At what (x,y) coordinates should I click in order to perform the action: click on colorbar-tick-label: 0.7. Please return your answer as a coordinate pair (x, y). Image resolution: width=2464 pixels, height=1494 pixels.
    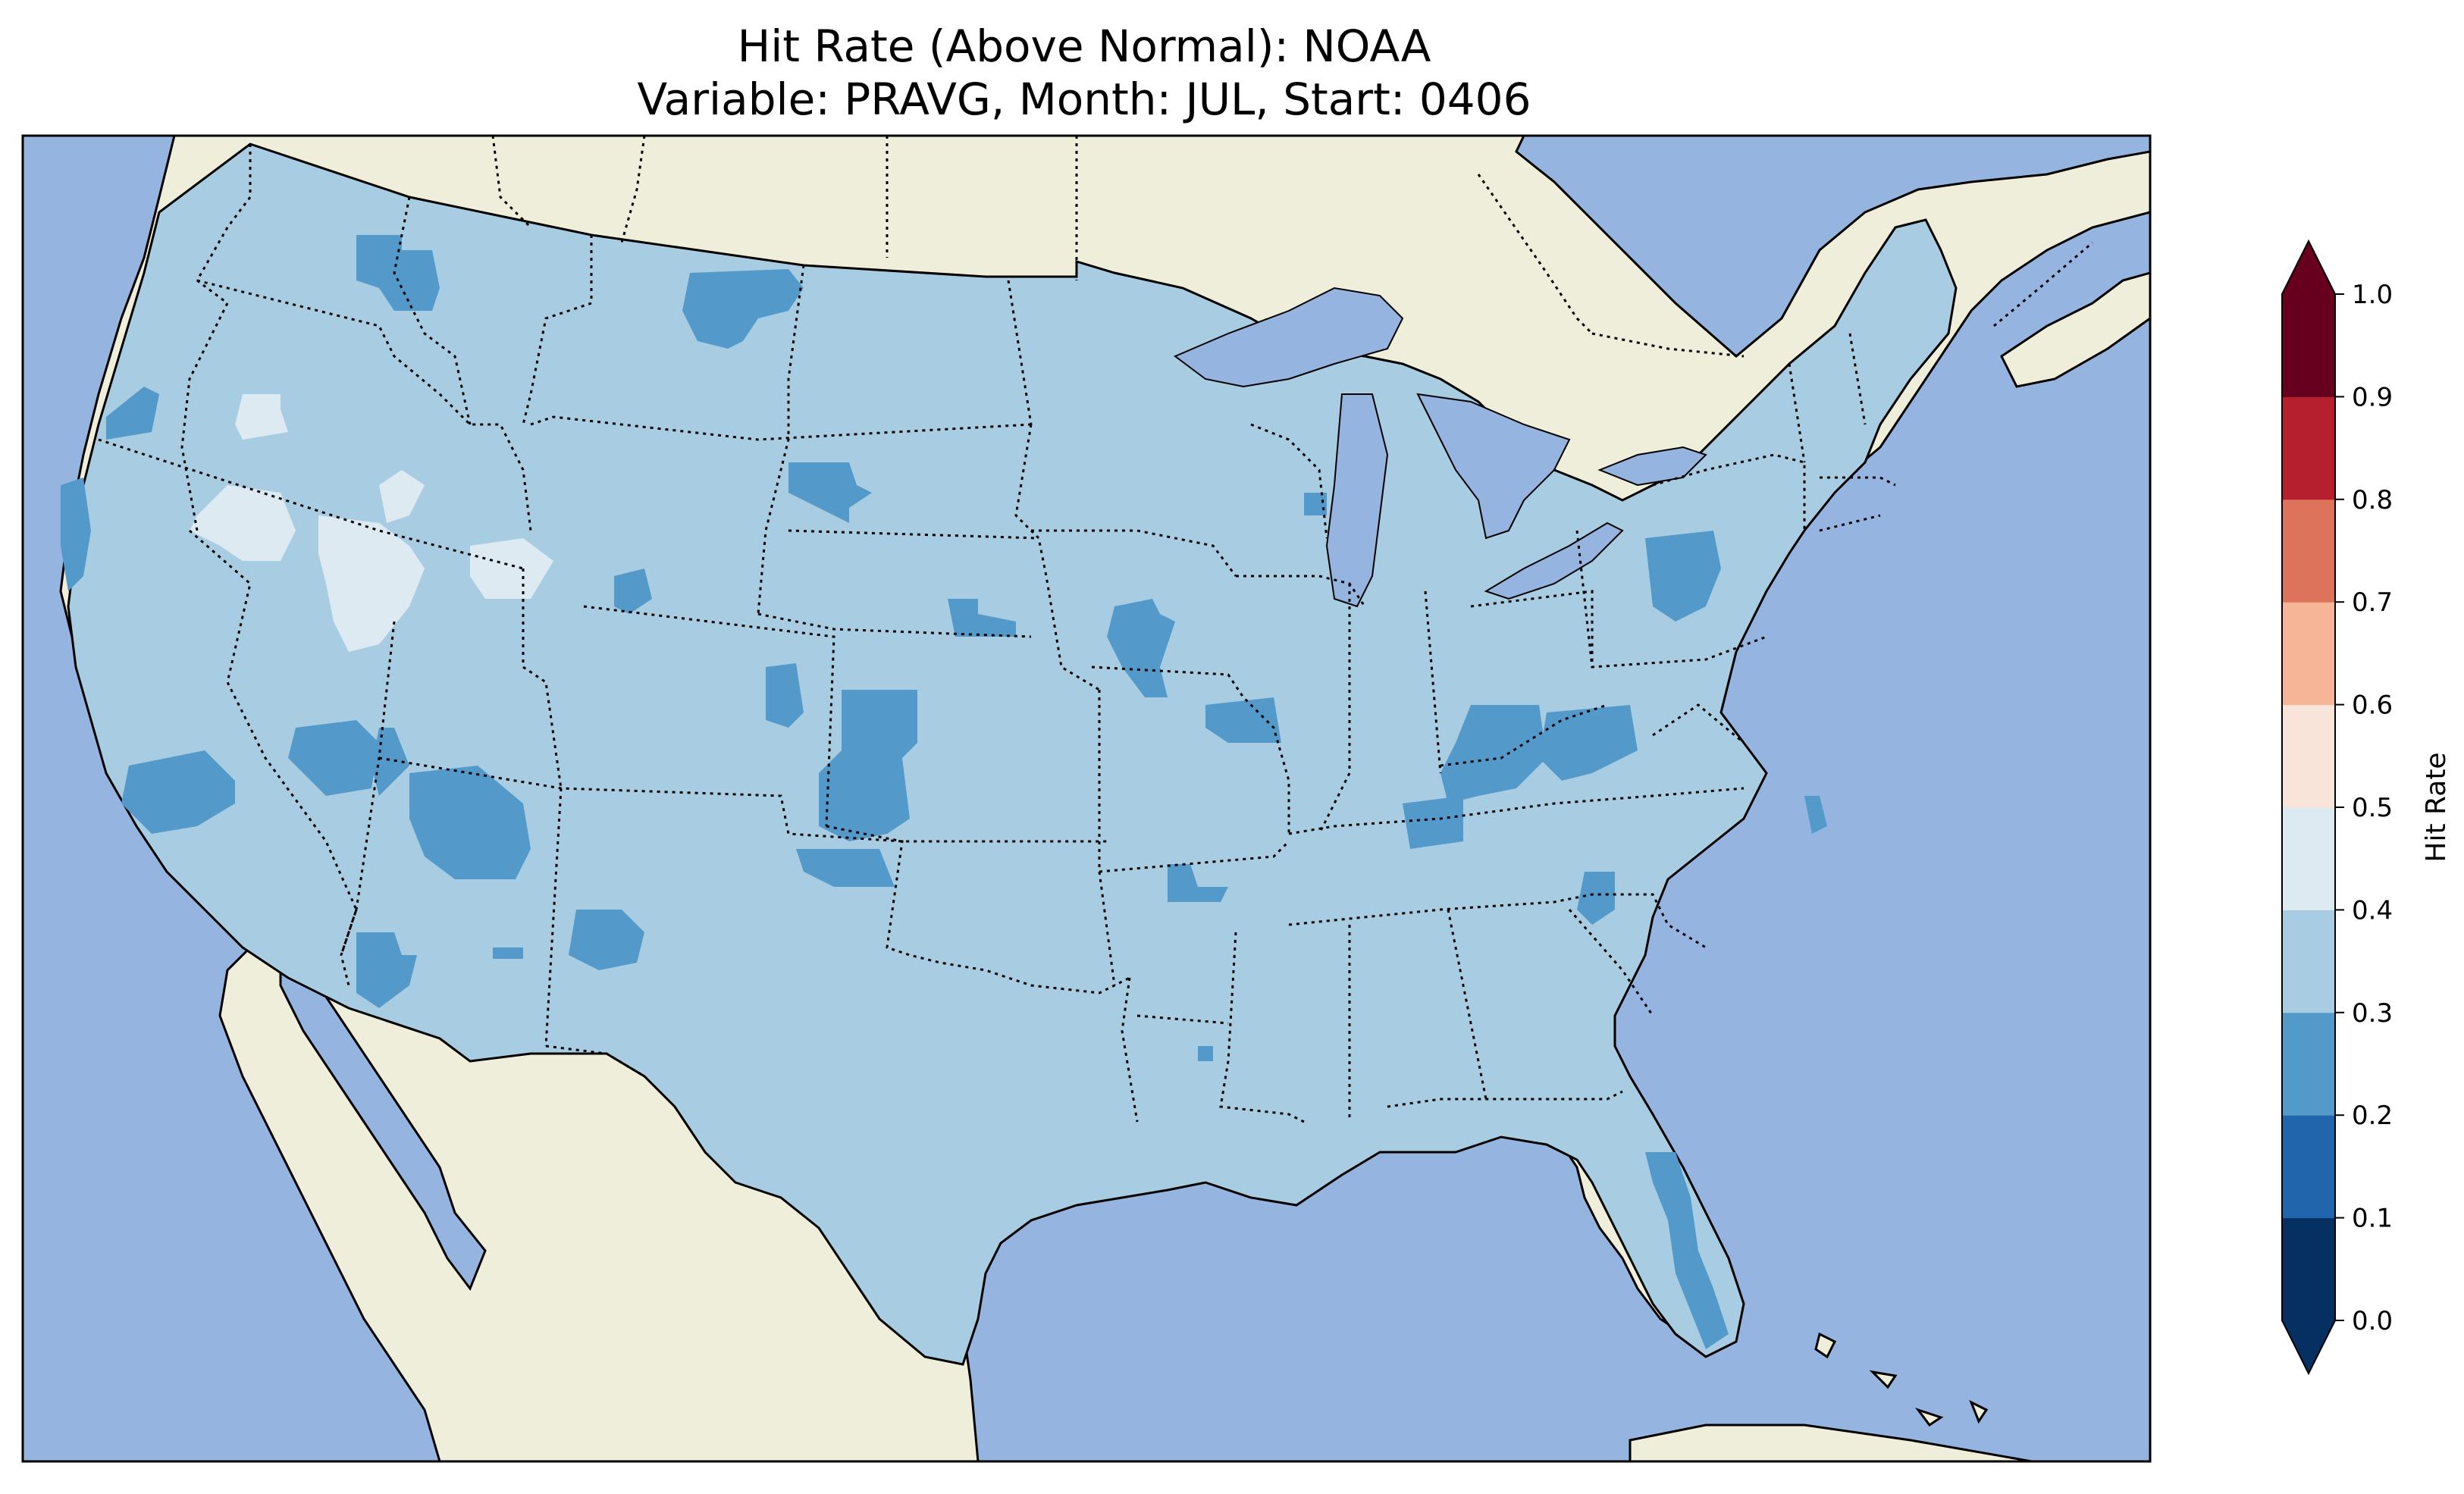
    Looking at the image, I should click on (2372, 602).